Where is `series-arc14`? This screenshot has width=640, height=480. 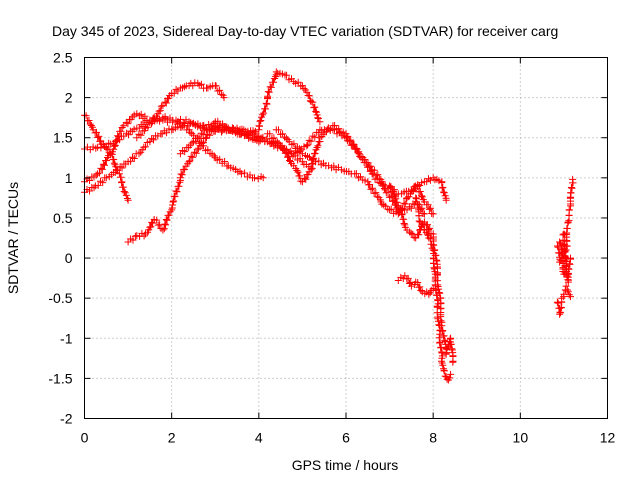 series-arc14 is located at coordinates (563, 300).